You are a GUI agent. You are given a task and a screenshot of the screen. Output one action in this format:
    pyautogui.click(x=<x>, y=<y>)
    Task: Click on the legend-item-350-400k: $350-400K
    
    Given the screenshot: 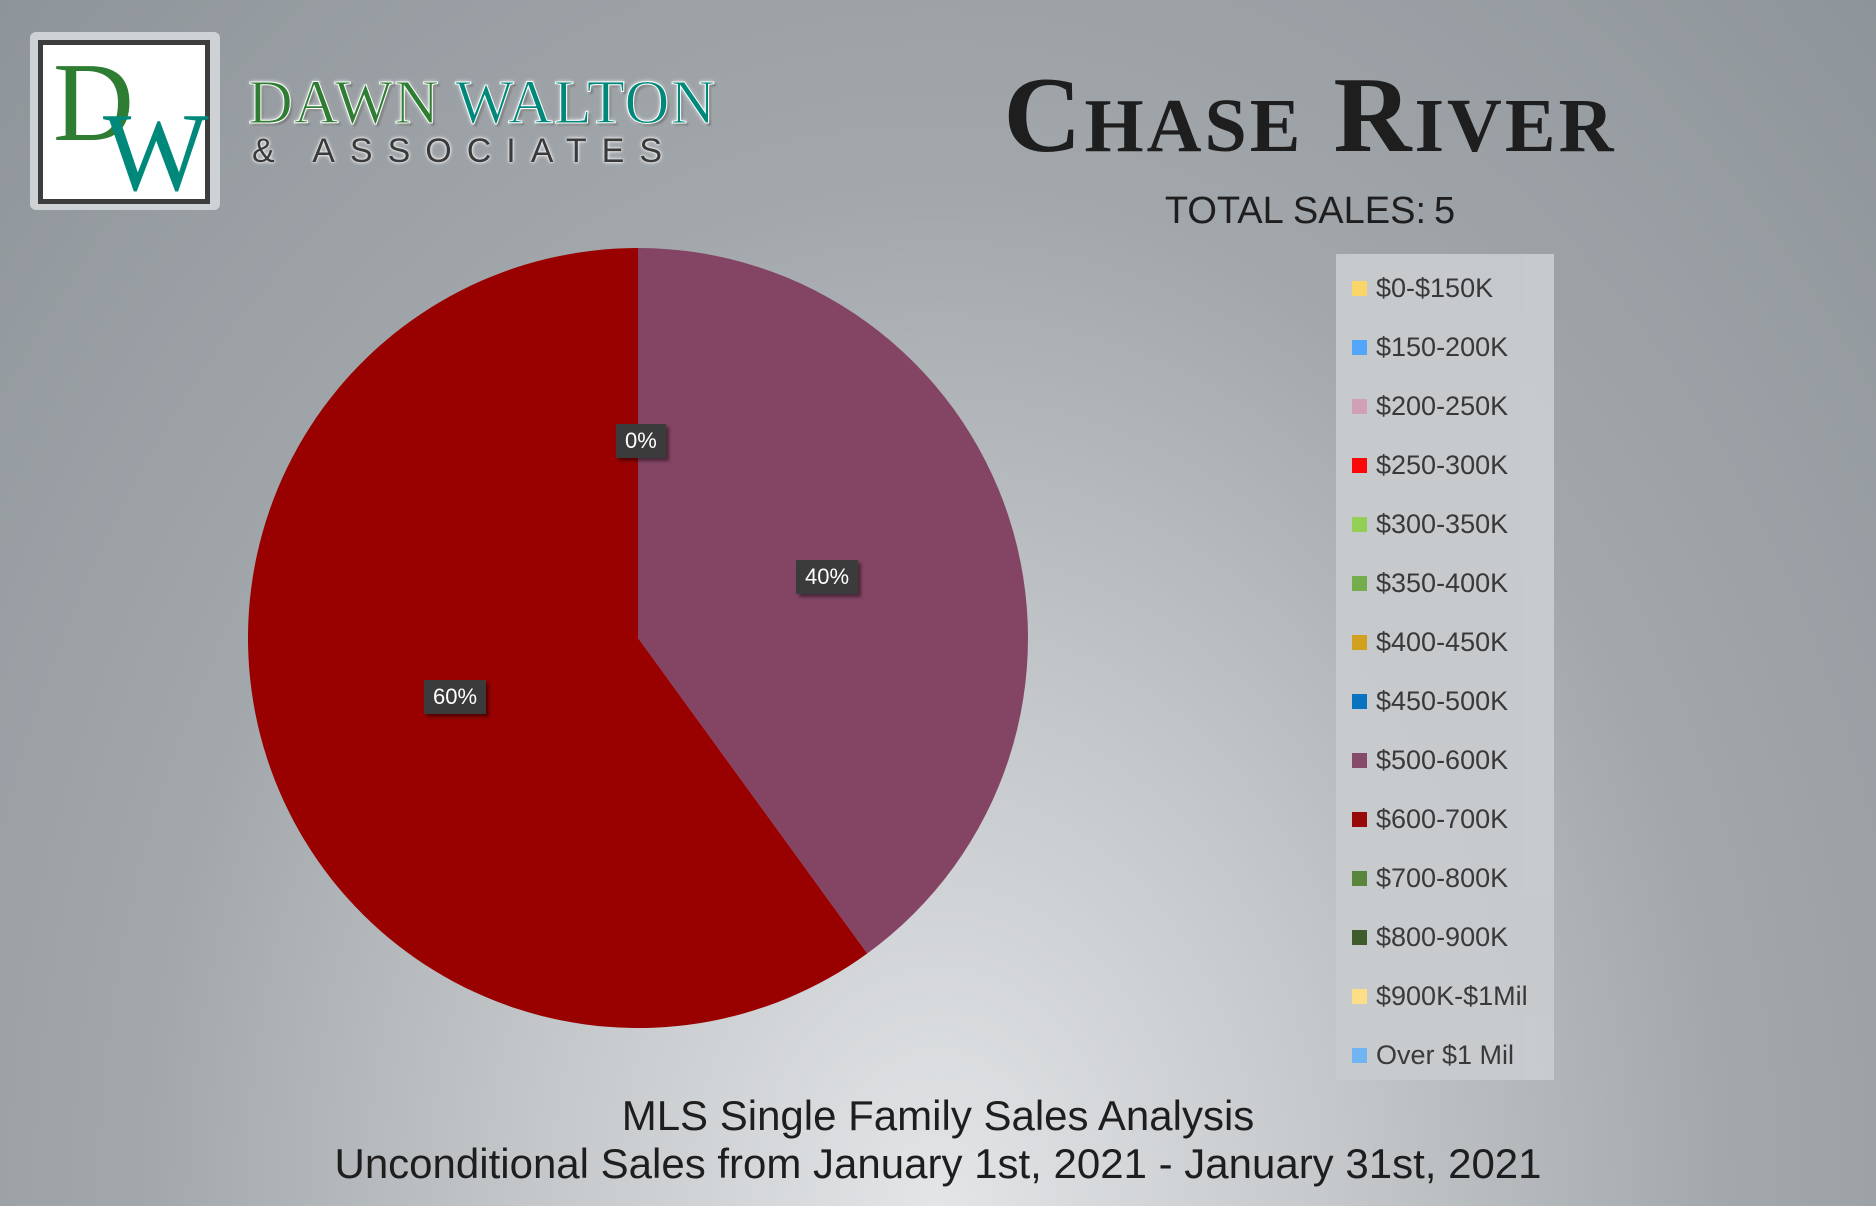 What is the action you would take?
    pyautogui.click(x=1430, y=583)
    